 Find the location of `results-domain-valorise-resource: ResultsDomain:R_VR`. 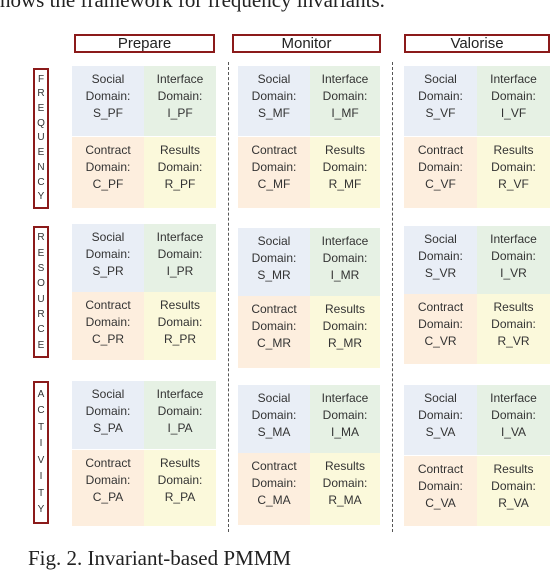

results-domain-valorise-resource: ResultsDomain:R_VR is located at coordinates (513, 329).